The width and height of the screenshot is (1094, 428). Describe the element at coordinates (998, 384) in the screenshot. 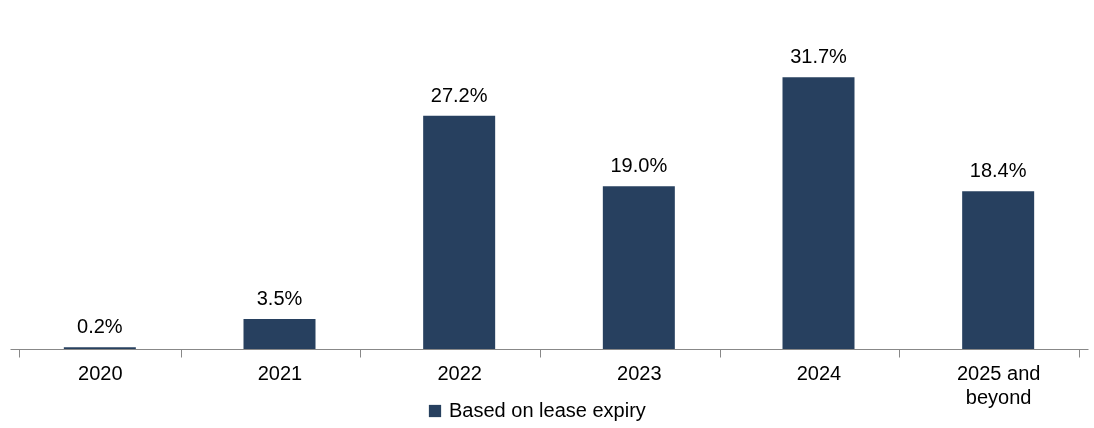

I see `x-tick-label: 2025 and beyond` at that location.